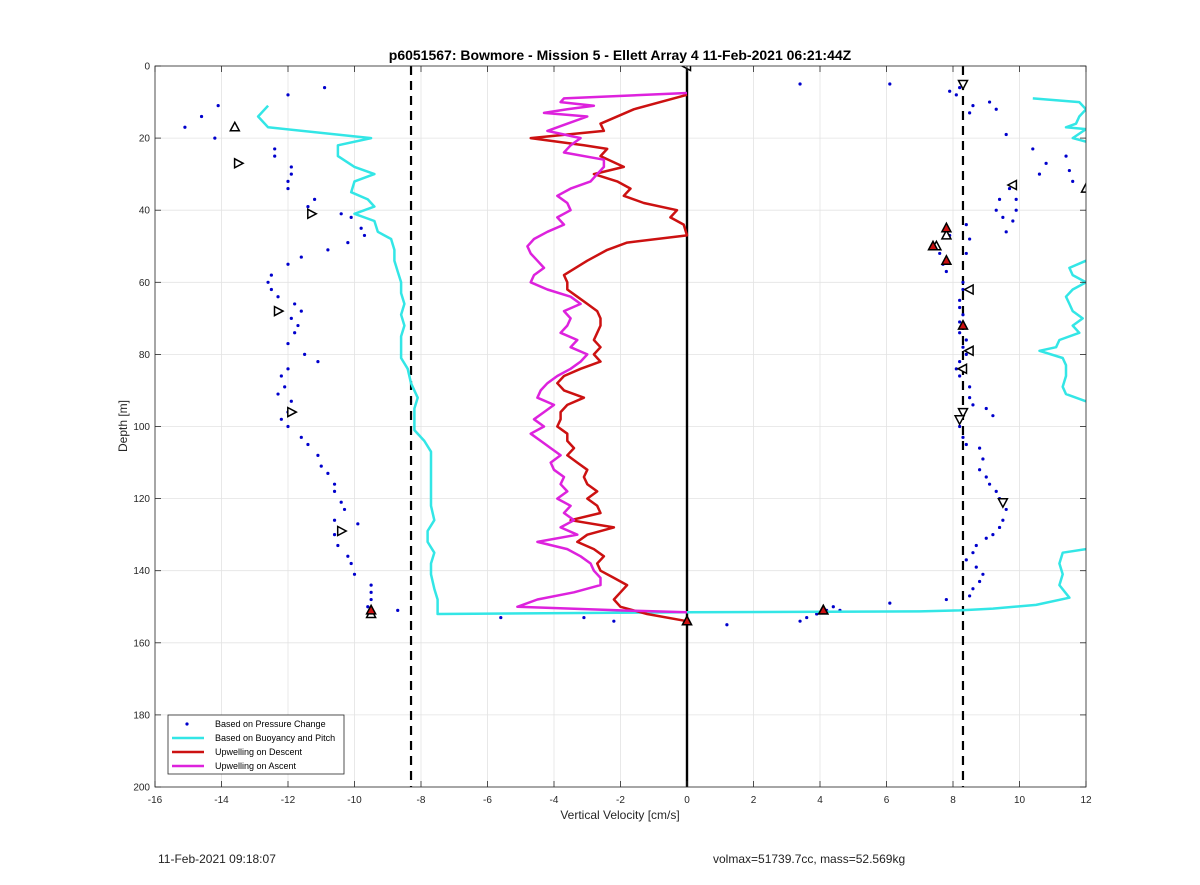 This screenshot has height=885, width=1200. I want to click on footer-volmax-mass: volmax=51739.7cc, mass=52.569kg, so click(809, 859).